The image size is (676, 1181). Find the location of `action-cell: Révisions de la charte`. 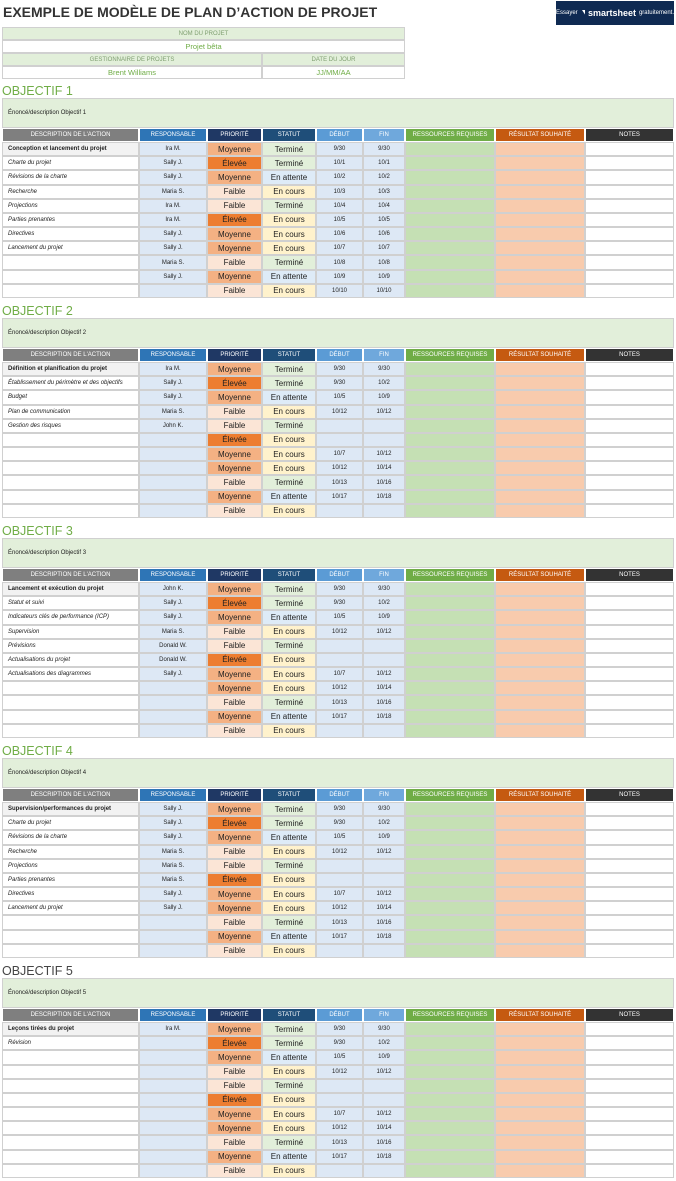

action-cell: Révisions de la charte is located at coordinates (70, 837).